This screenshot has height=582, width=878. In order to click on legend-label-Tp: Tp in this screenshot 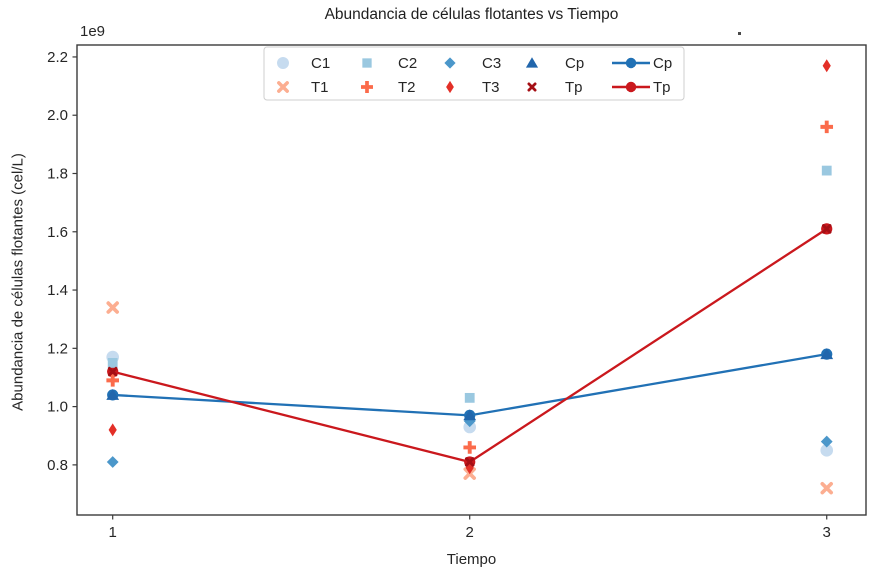, I will do `click(574, 87)`.